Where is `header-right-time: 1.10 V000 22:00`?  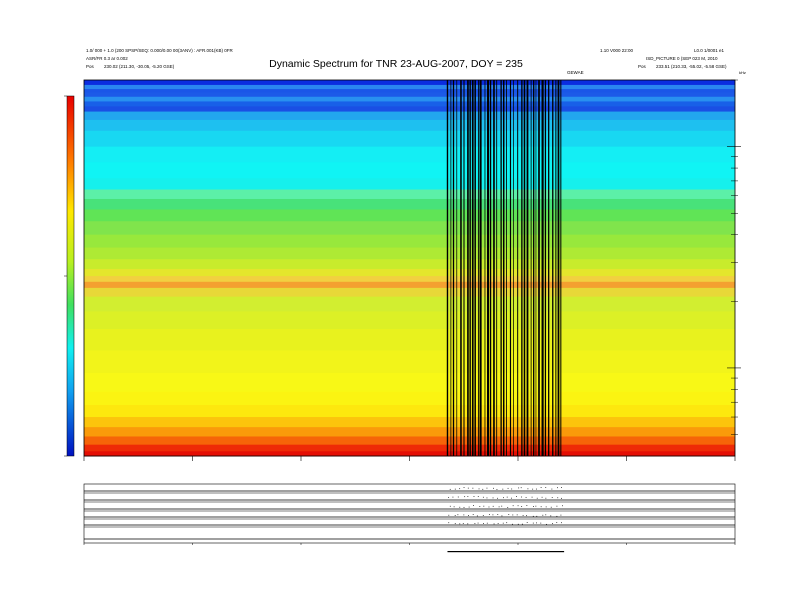
header-right-time: 1.10 V000 22:00 is located at coordinates (617, 50).